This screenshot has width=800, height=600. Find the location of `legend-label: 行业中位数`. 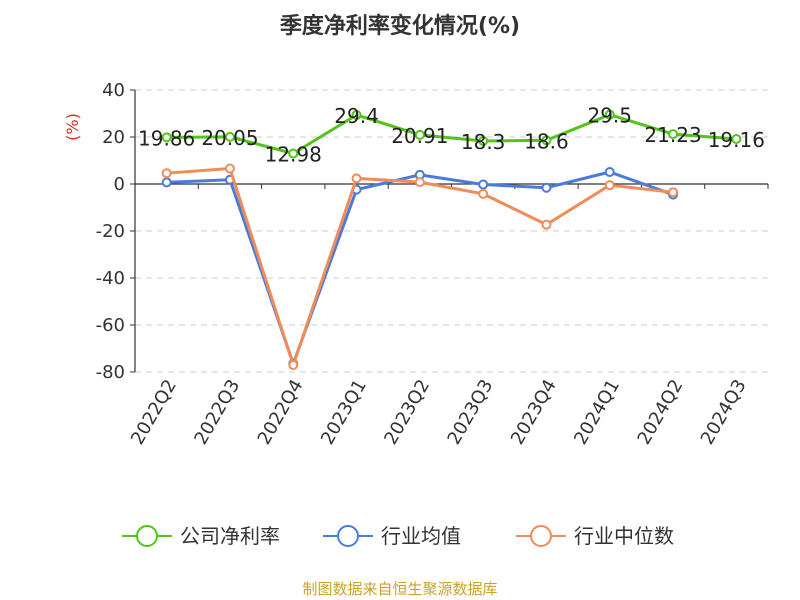

legend-label: 行业中位数 is located at coordinates (624, 536).